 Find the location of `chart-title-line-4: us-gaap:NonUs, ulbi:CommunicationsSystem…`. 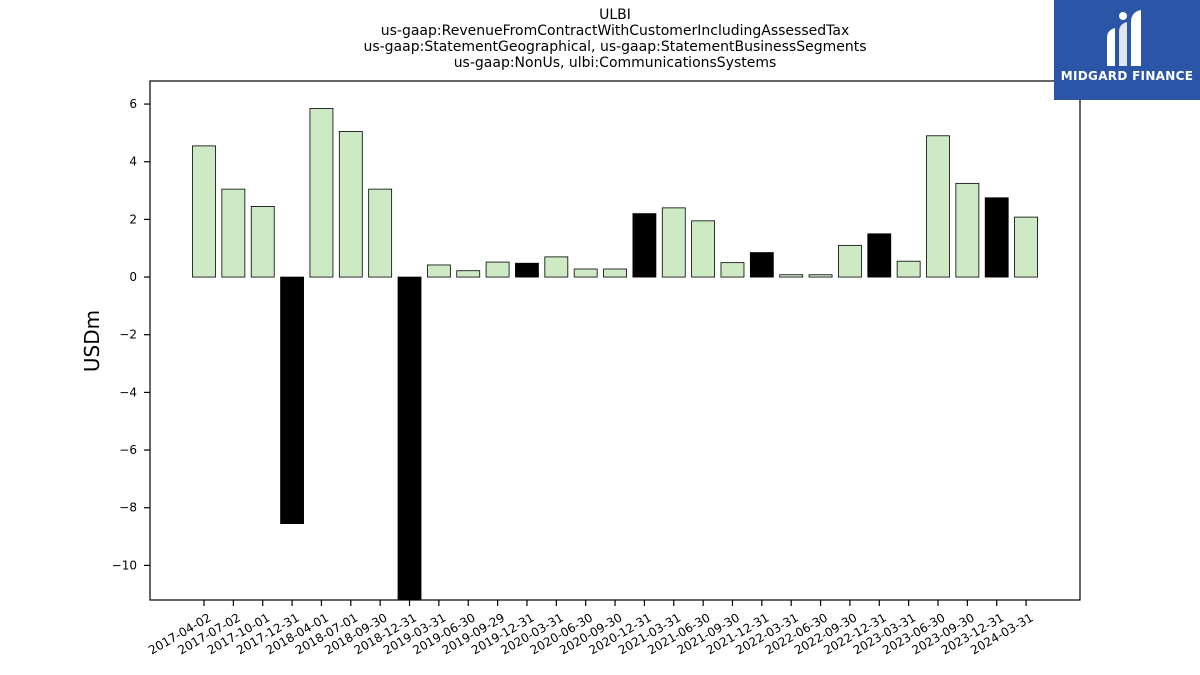

chart-title-line-4: us-gaap:NonUs, ulbi:CommunicationsSystem… is located at coordinates (615, 63).